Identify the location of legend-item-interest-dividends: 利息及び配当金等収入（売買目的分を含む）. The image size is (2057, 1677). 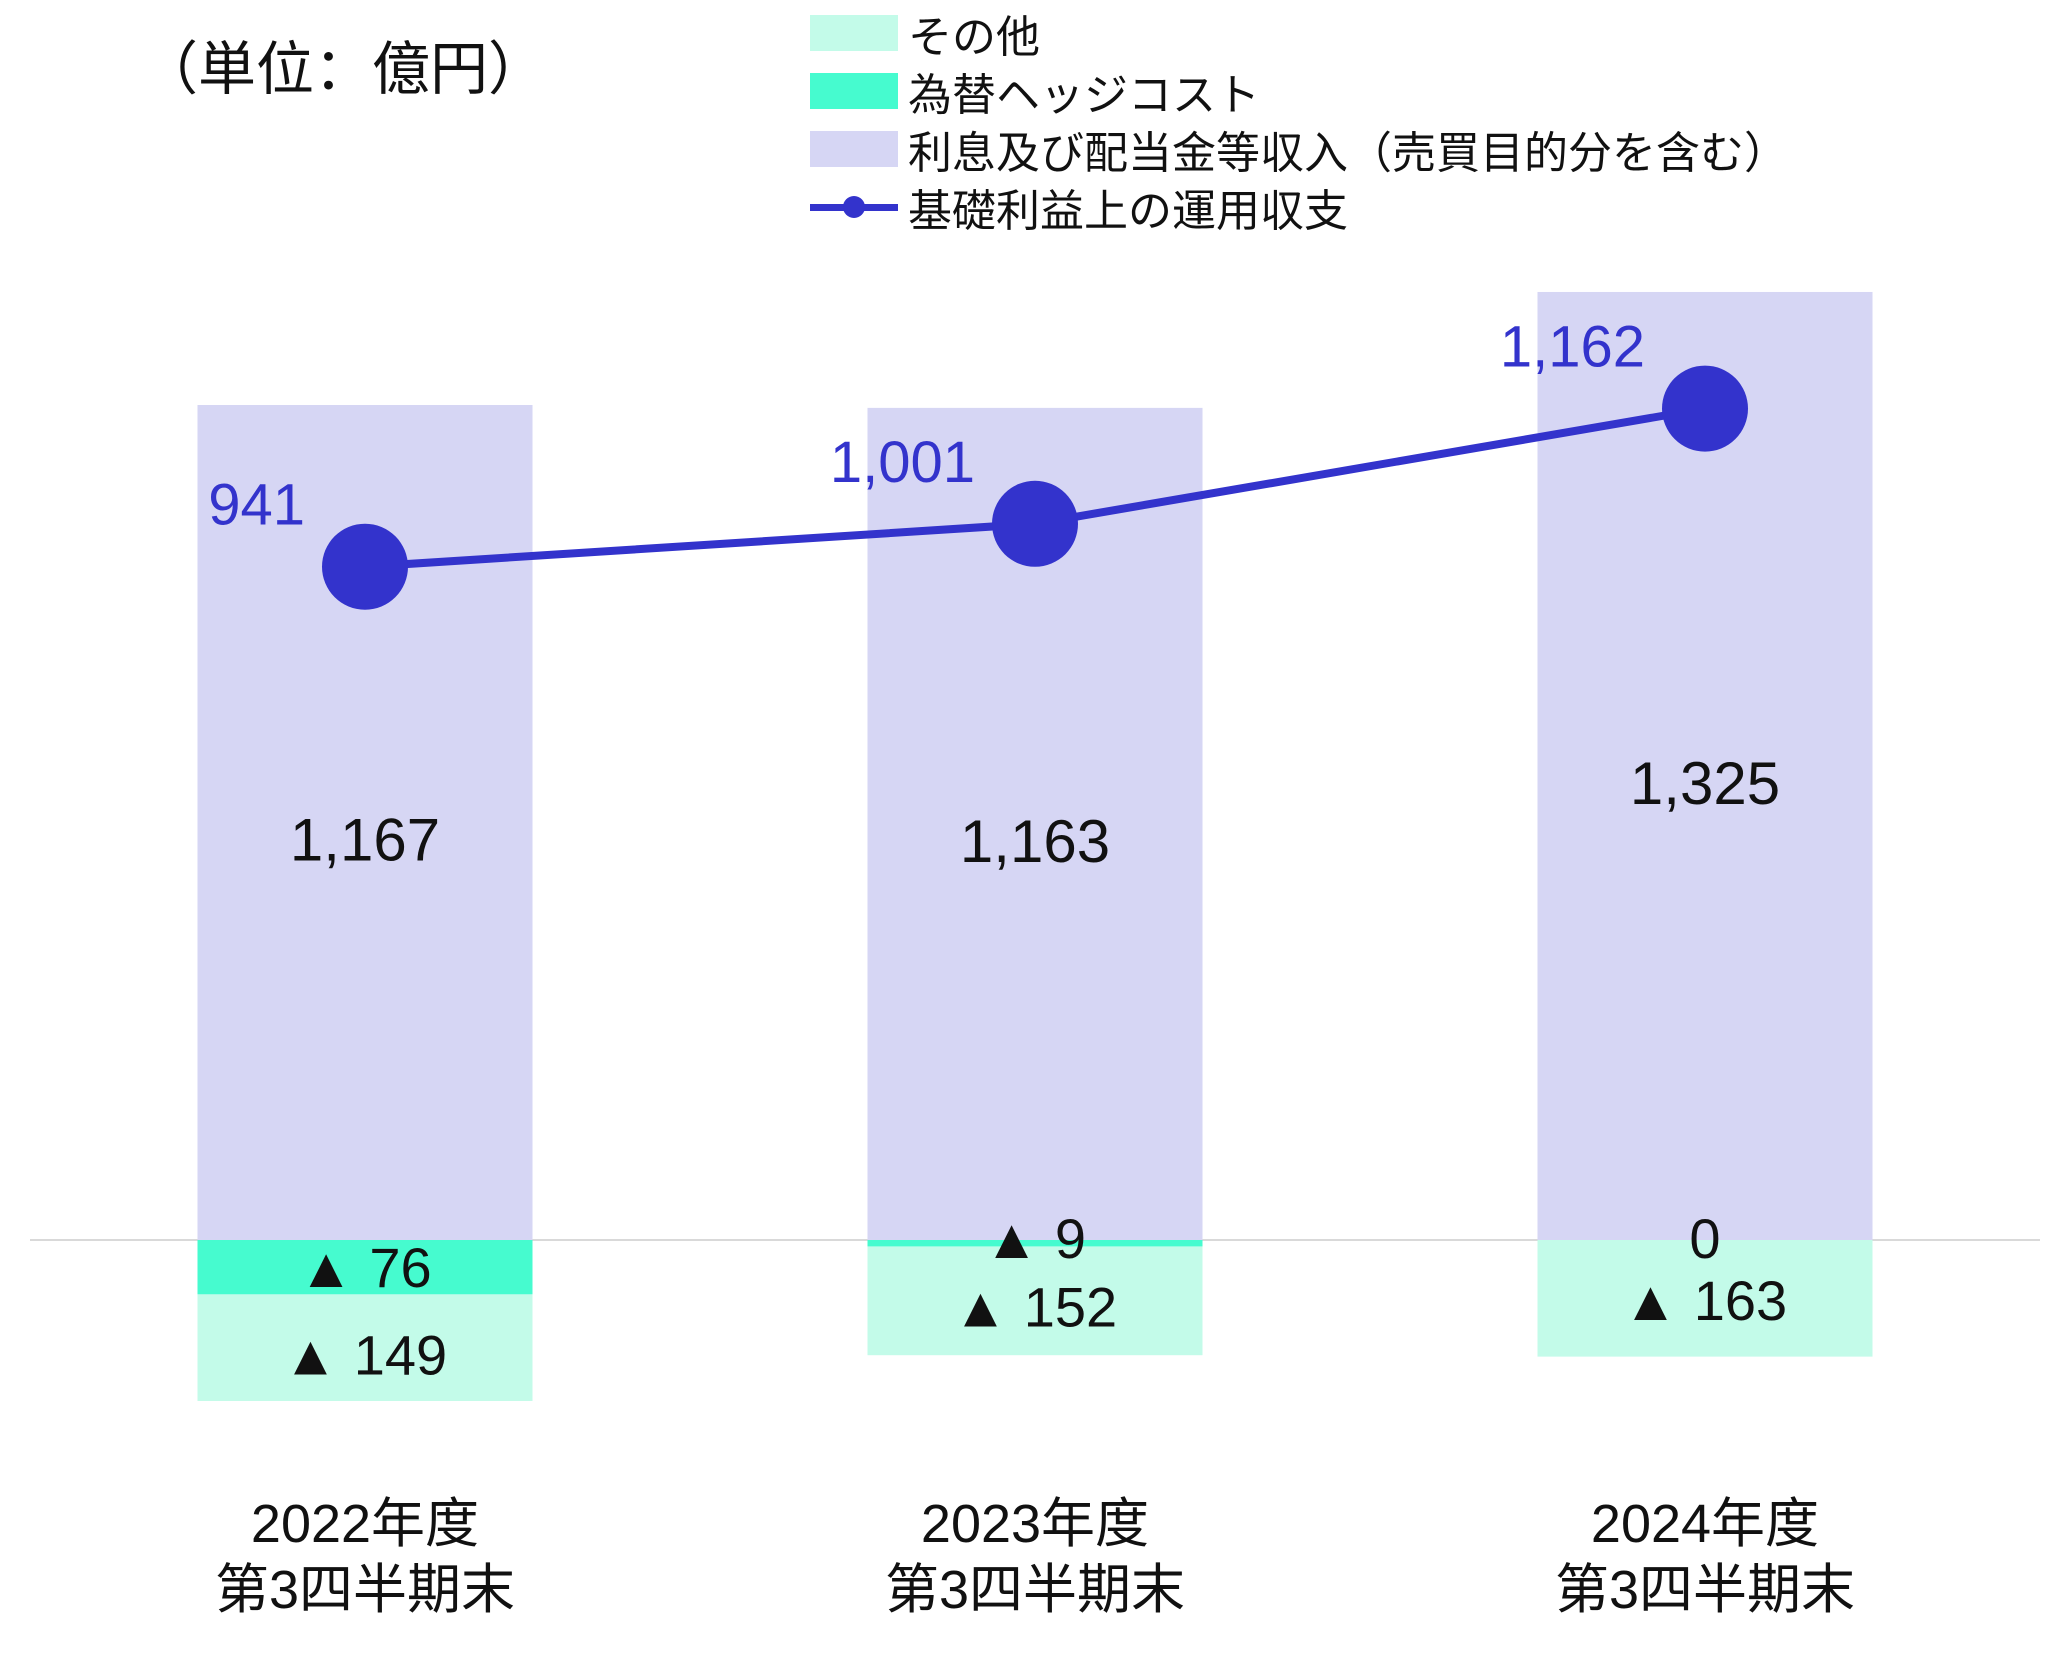
(1299, 149).